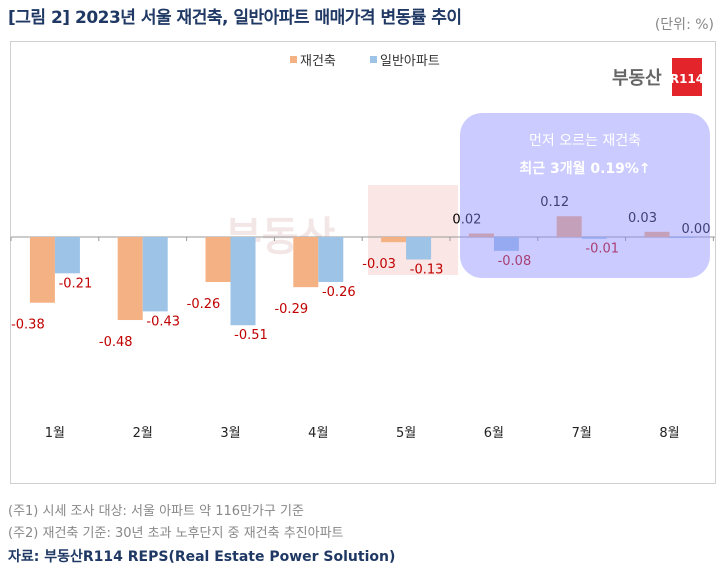 The height and width of the screenshot is (570, 720). What do you see at coordinates (585, 195) in the screenshot?
I see `callout-box` at bounding box center [585, 195].